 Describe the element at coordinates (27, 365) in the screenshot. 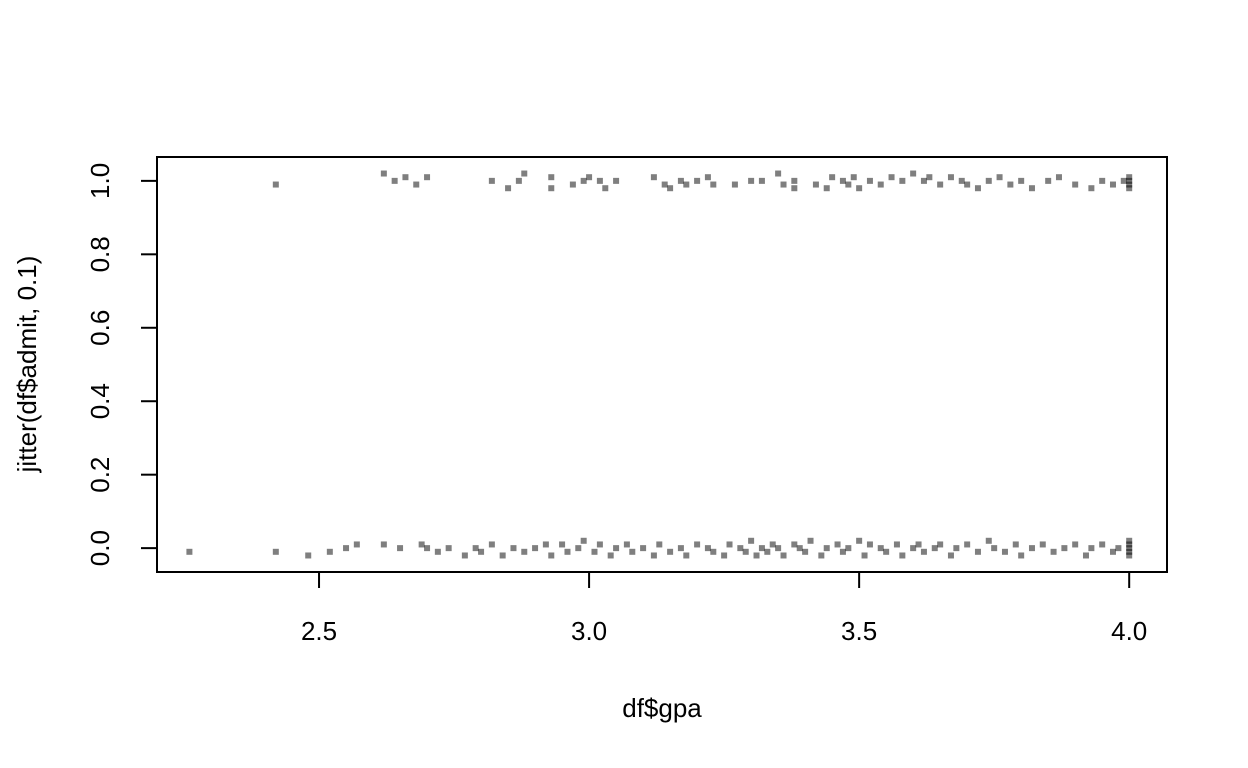

I see `y-axis-title: jitter(df$admit, 0.1)` at that location.